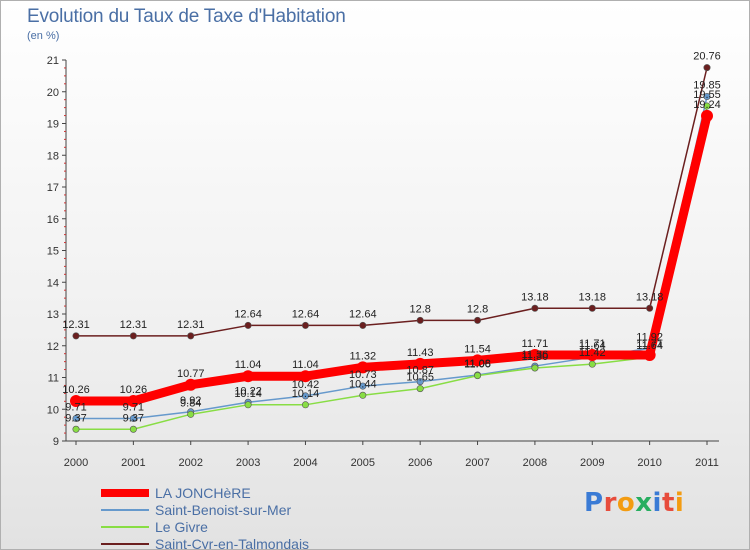 The width and height of the screenshot is (750, 550). Describe the element at coordinates (248, 365) in the screenshot. I see `data-label: 11.04` at that location.